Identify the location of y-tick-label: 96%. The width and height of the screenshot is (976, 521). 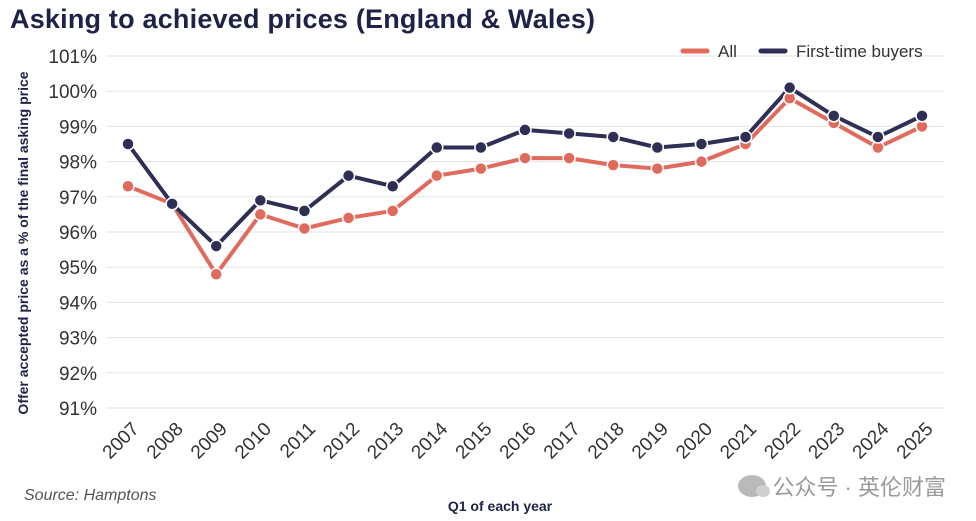
(78, 233).